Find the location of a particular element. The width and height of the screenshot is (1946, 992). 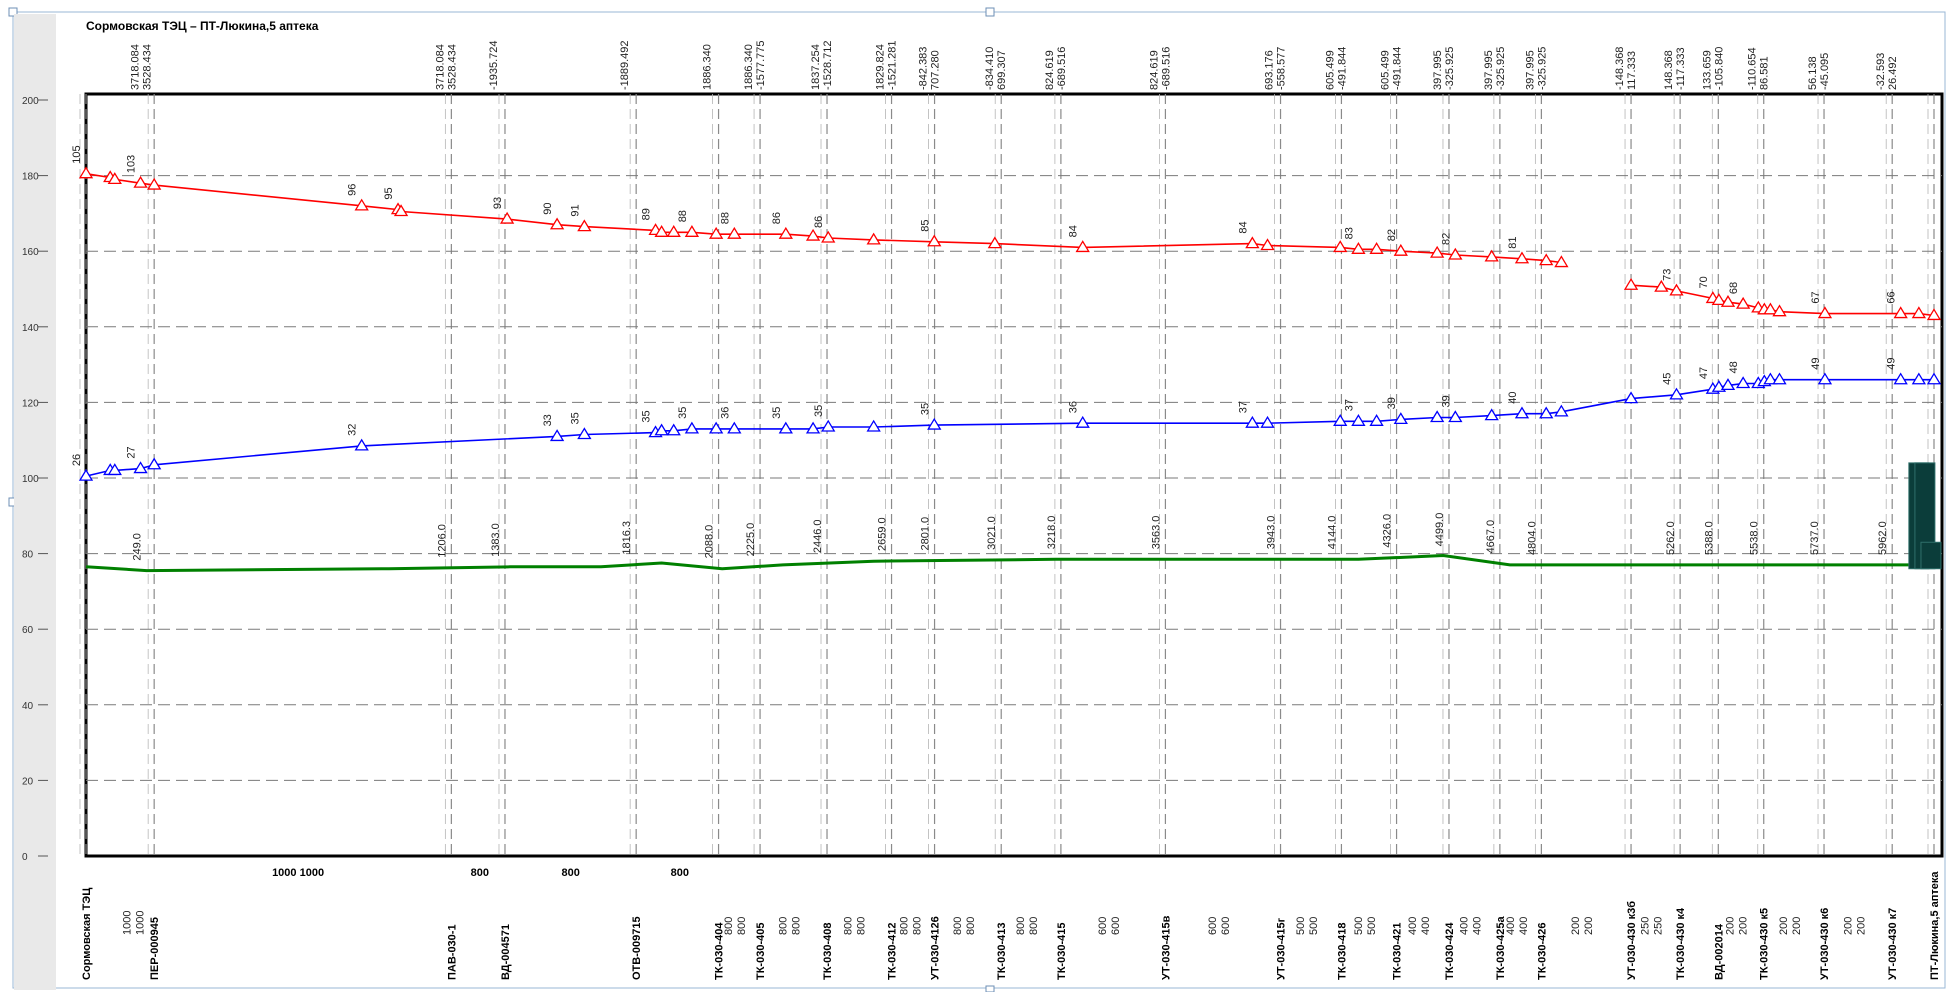

point-label-supply: 85 is located at coordinates (925, 226).